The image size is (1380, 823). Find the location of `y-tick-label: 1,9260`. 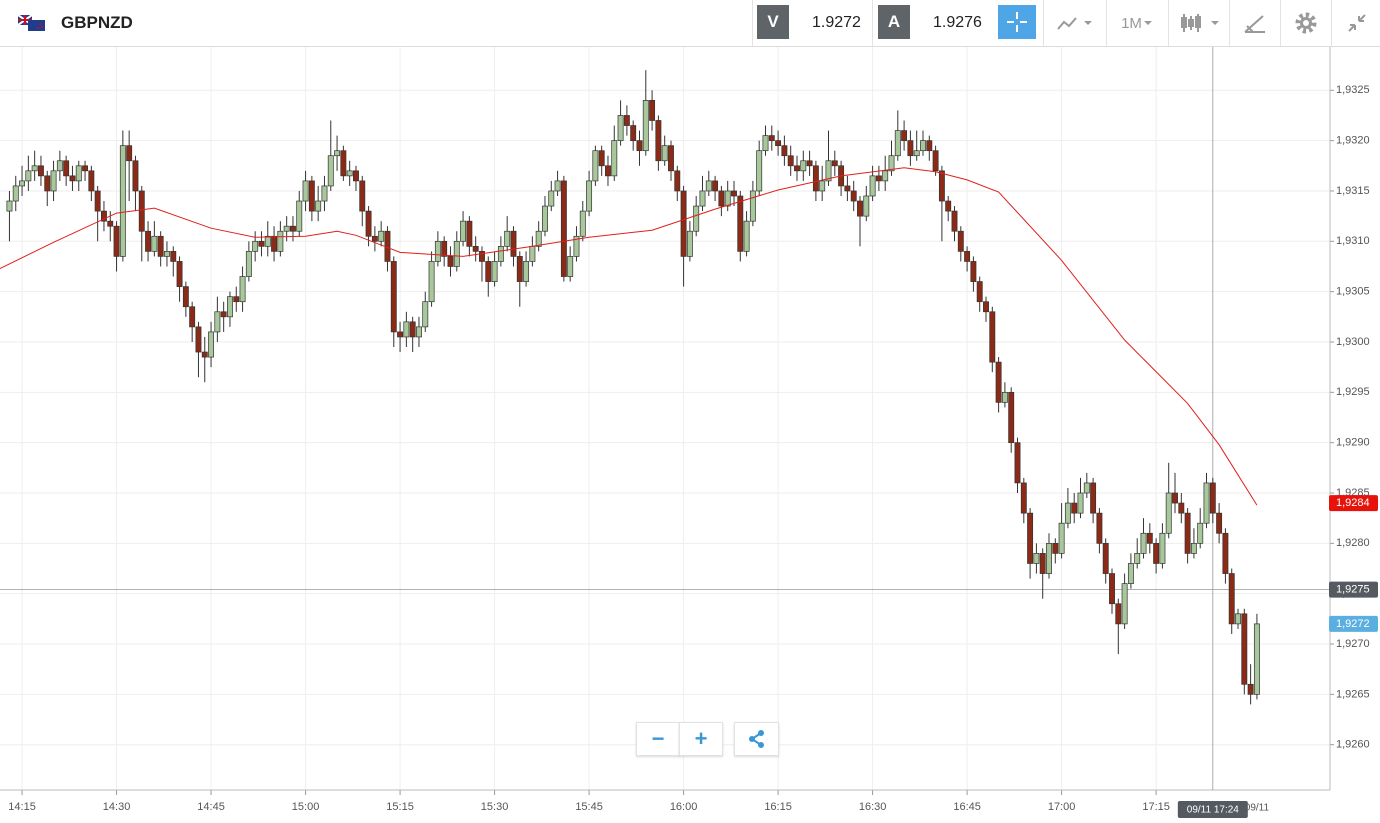

y-tick-label: 1,9260 is located at coordinates (1353, 745).